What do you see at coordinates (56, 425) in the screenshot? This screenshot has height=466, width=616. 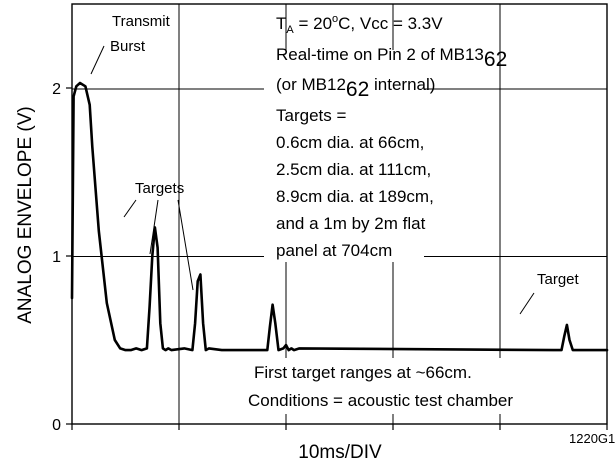 I see `y-tick-label-0: 0` at bounding box center [56, 425].